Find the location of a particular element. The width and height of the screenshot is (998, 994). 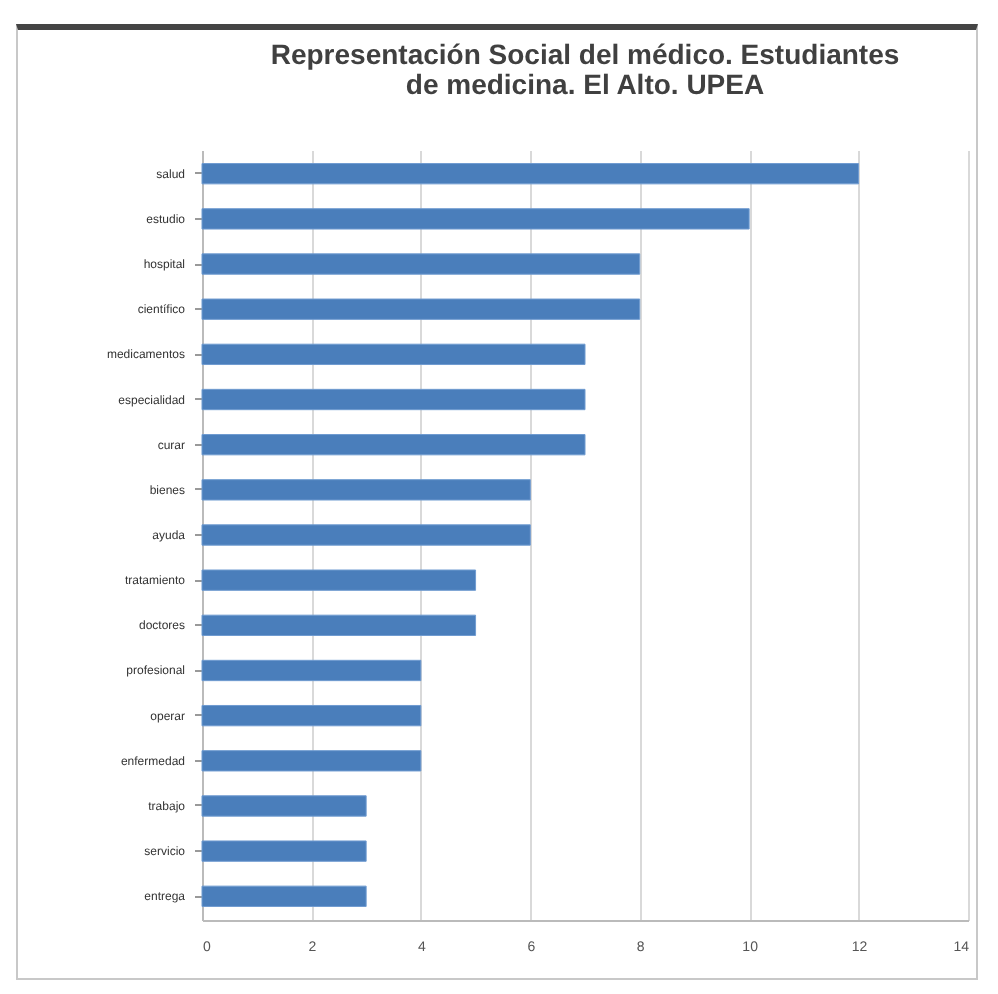

chart-title: Representación Social del médico. Estudiantes de medicina. El Alto. UPEA is located at coordinates (585, 69).